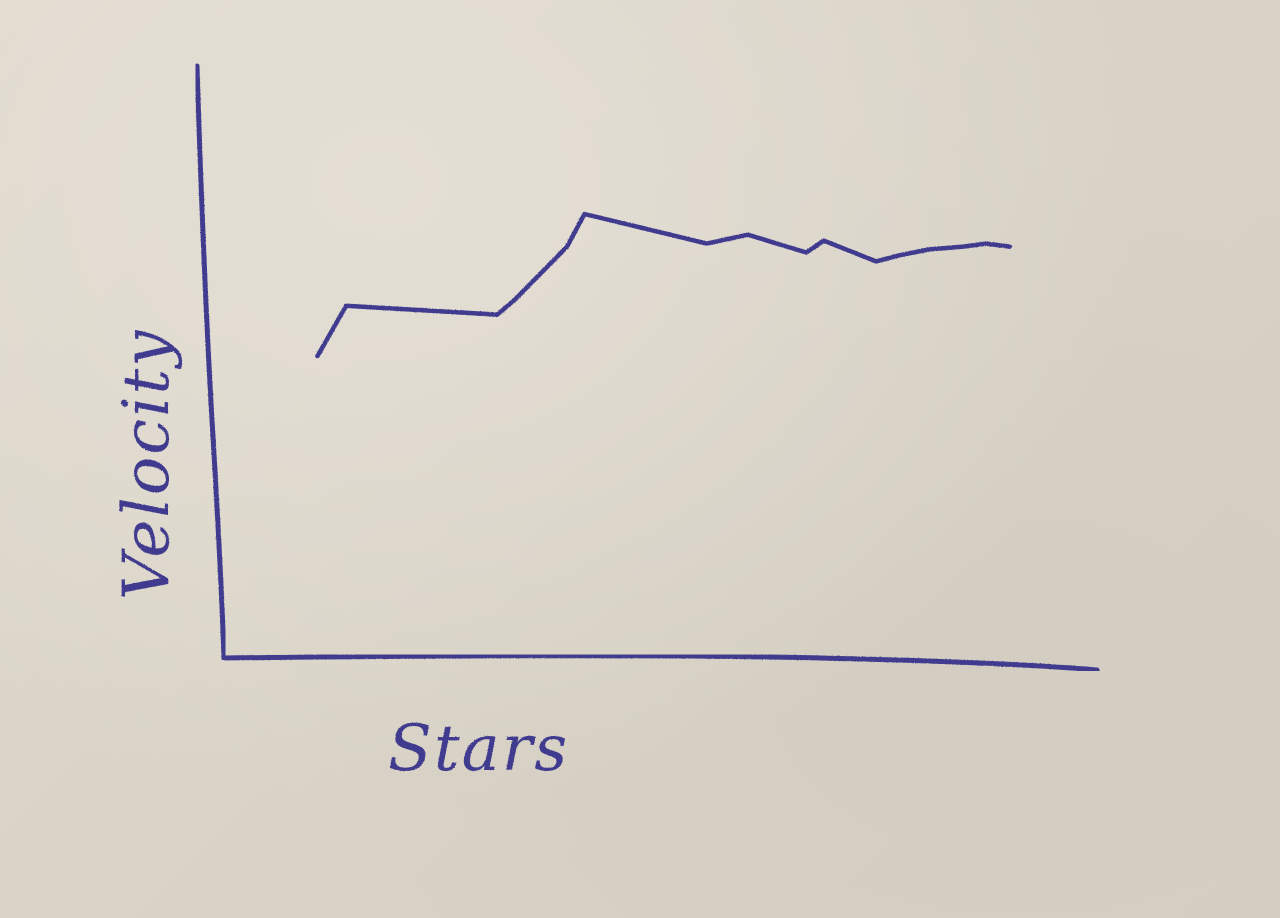  Describe the element at coordinates (660, 663) in the screenshot. I see `x-axis-line` at that location.